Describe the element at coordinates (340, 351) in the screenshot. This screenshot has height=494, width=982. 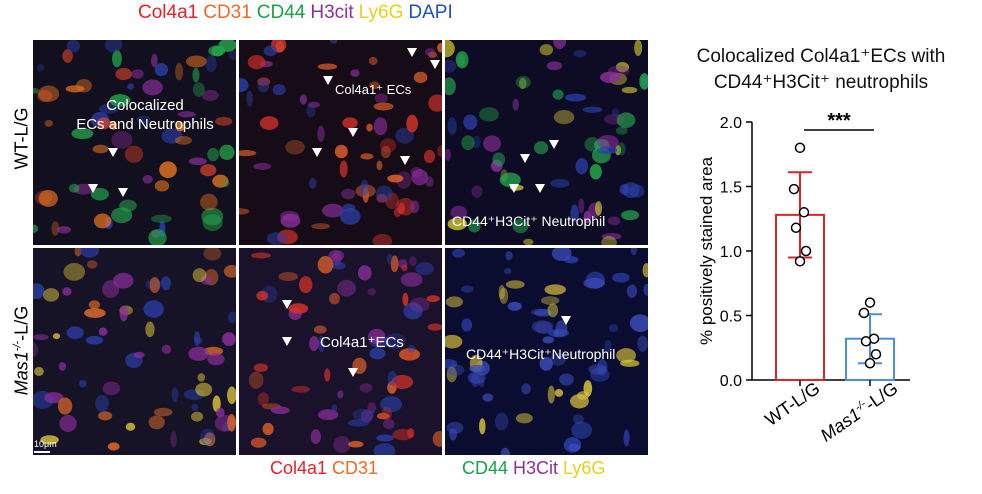
I see `panel-ko-ec` at that location.